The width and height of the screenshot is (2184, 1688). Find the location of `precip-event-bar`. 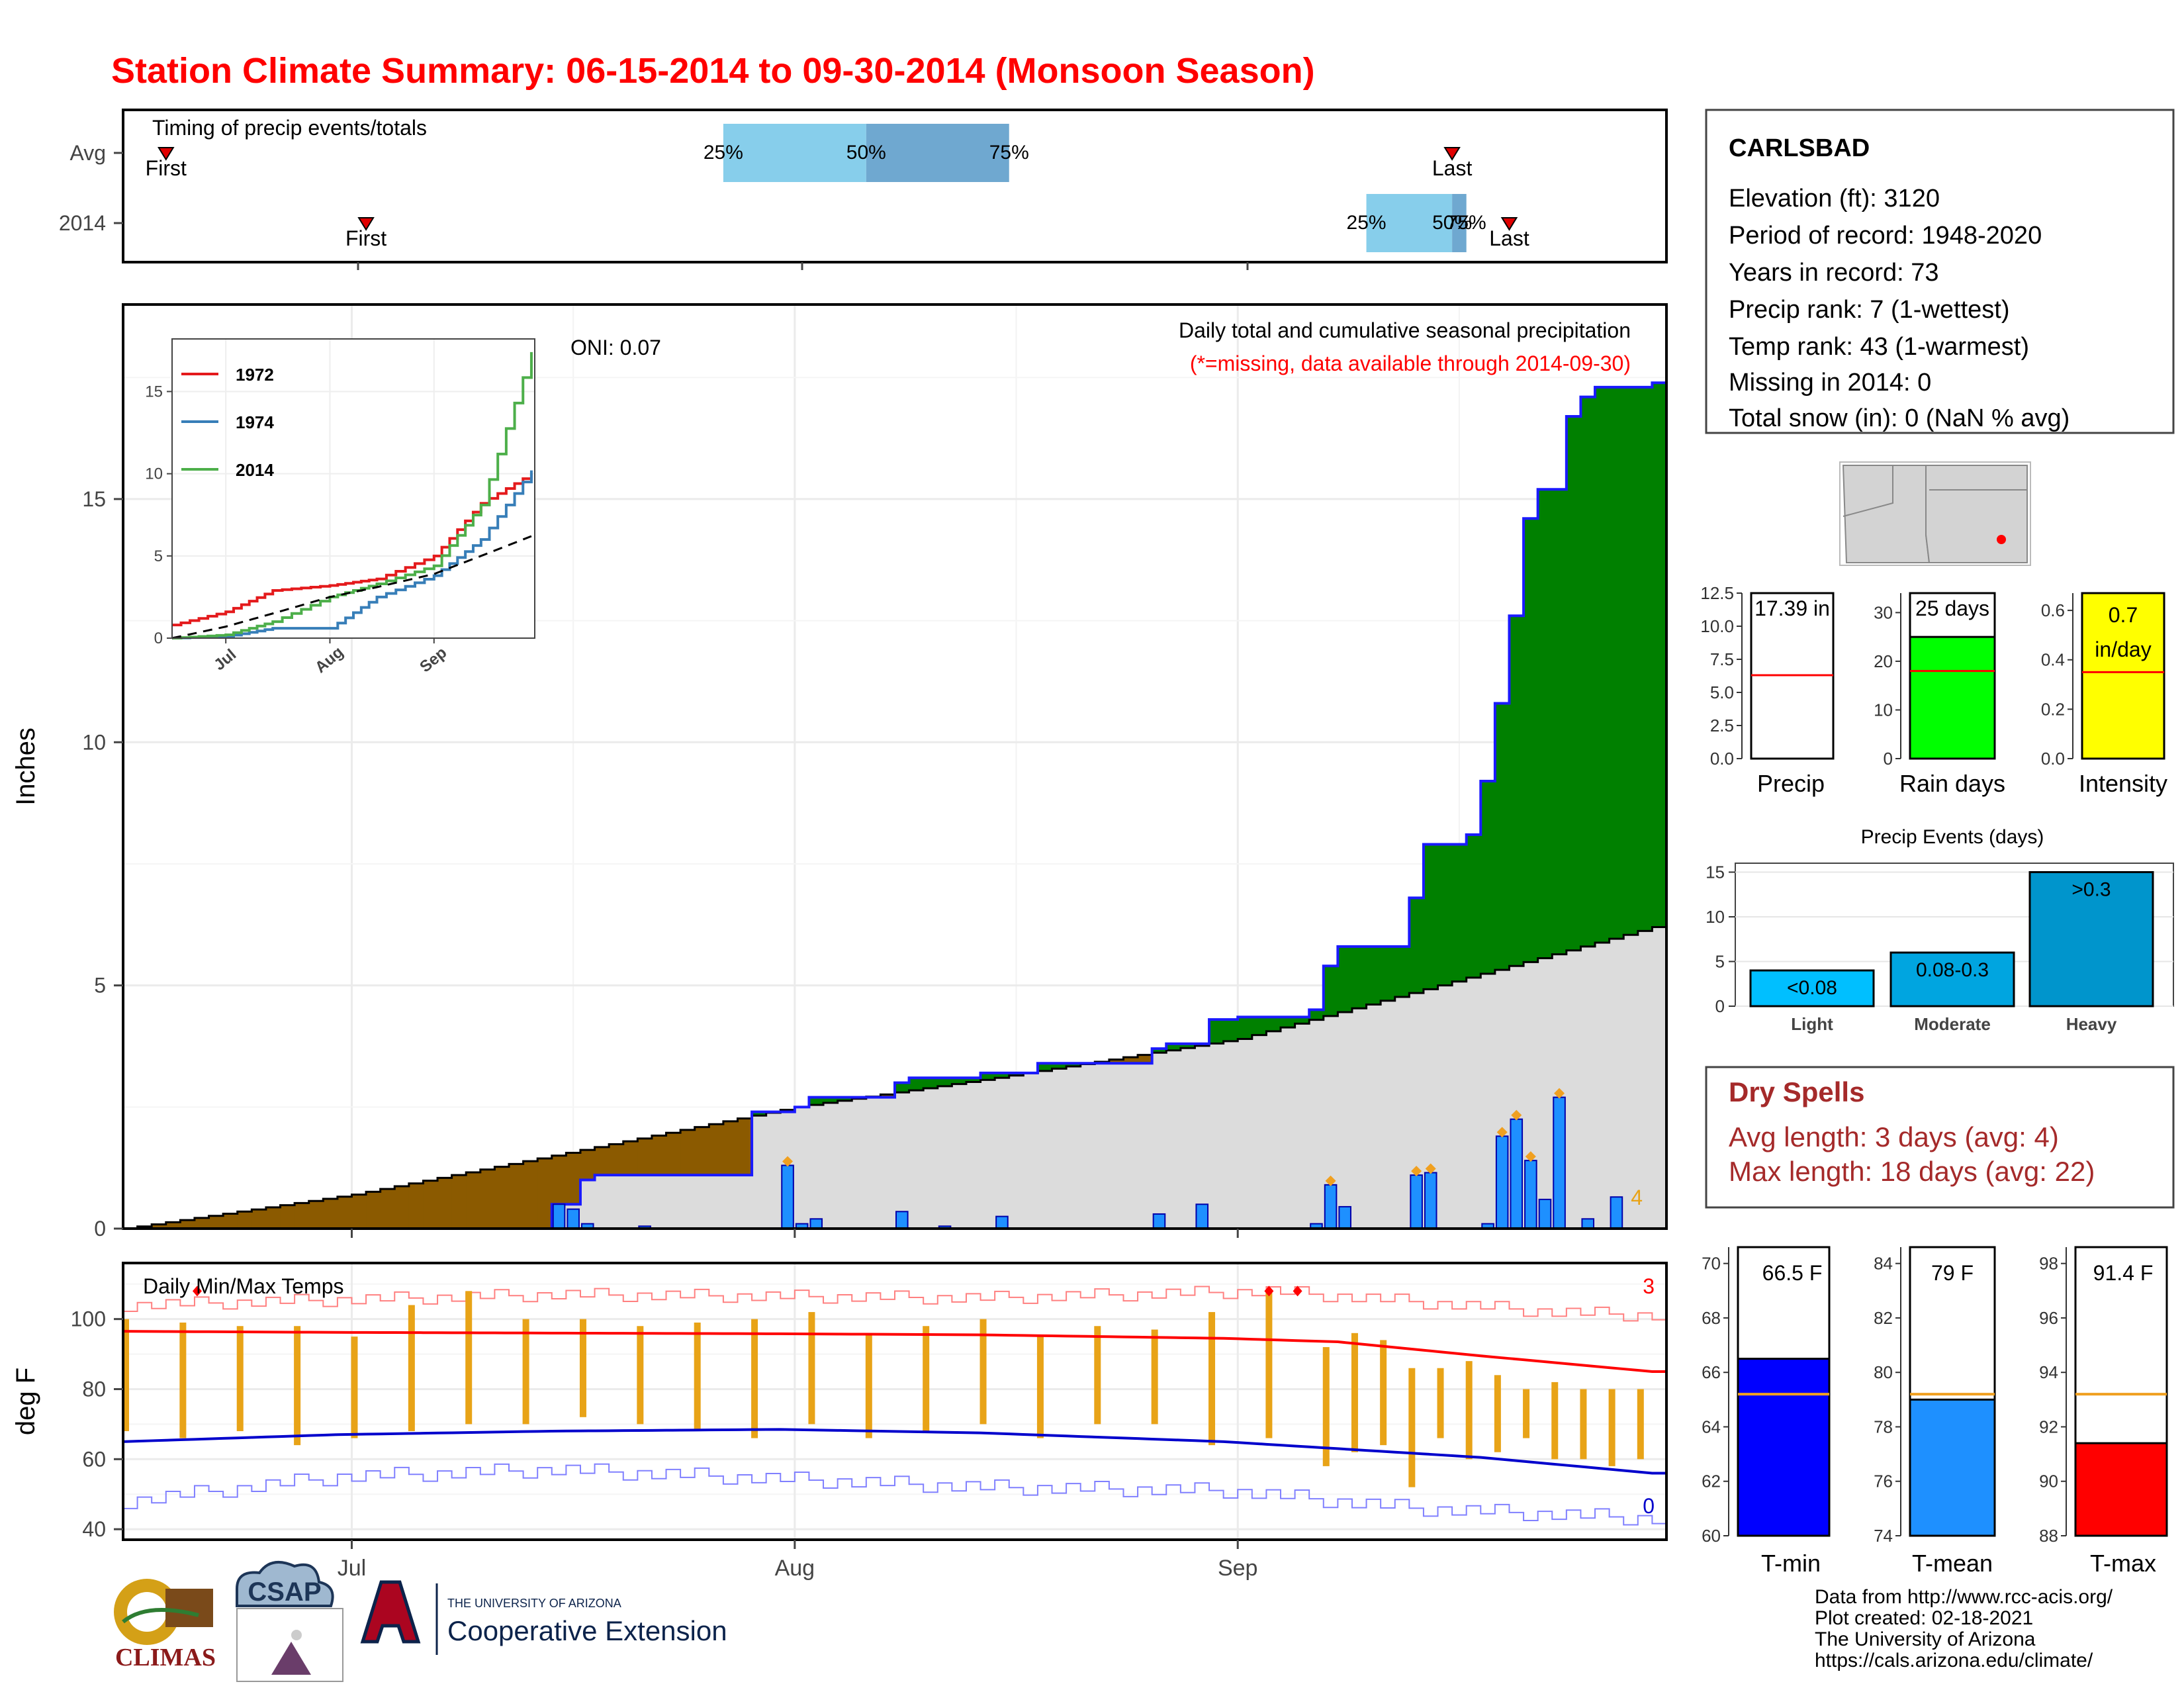

precip-event-bar is located at coordinates (1952, 979).